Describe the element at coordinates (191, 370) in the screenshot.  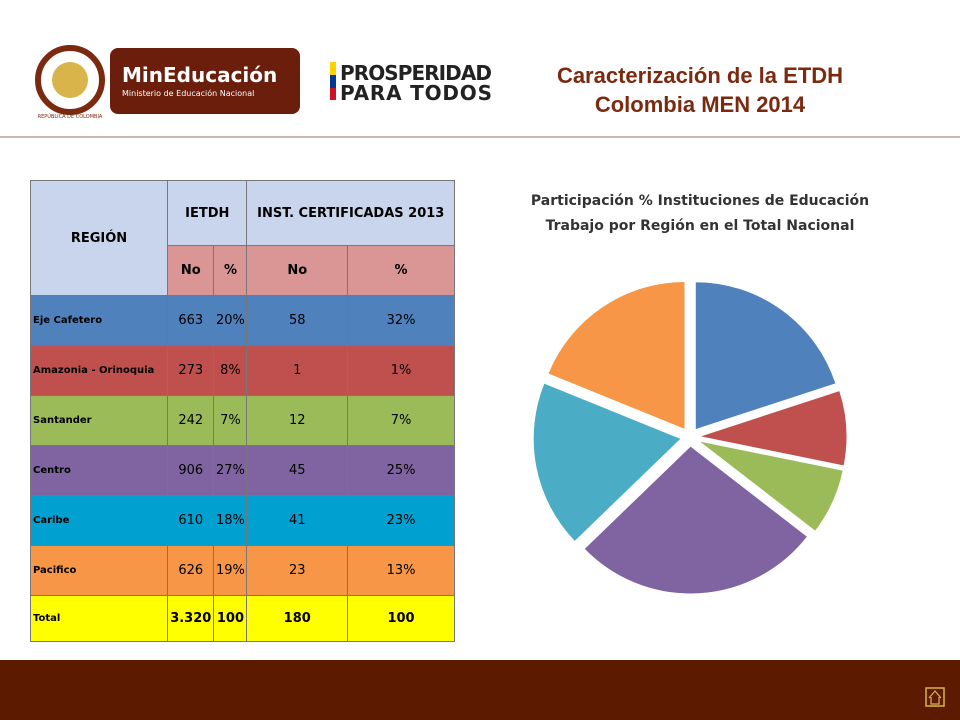
I see `value-cell: 273` at that location.